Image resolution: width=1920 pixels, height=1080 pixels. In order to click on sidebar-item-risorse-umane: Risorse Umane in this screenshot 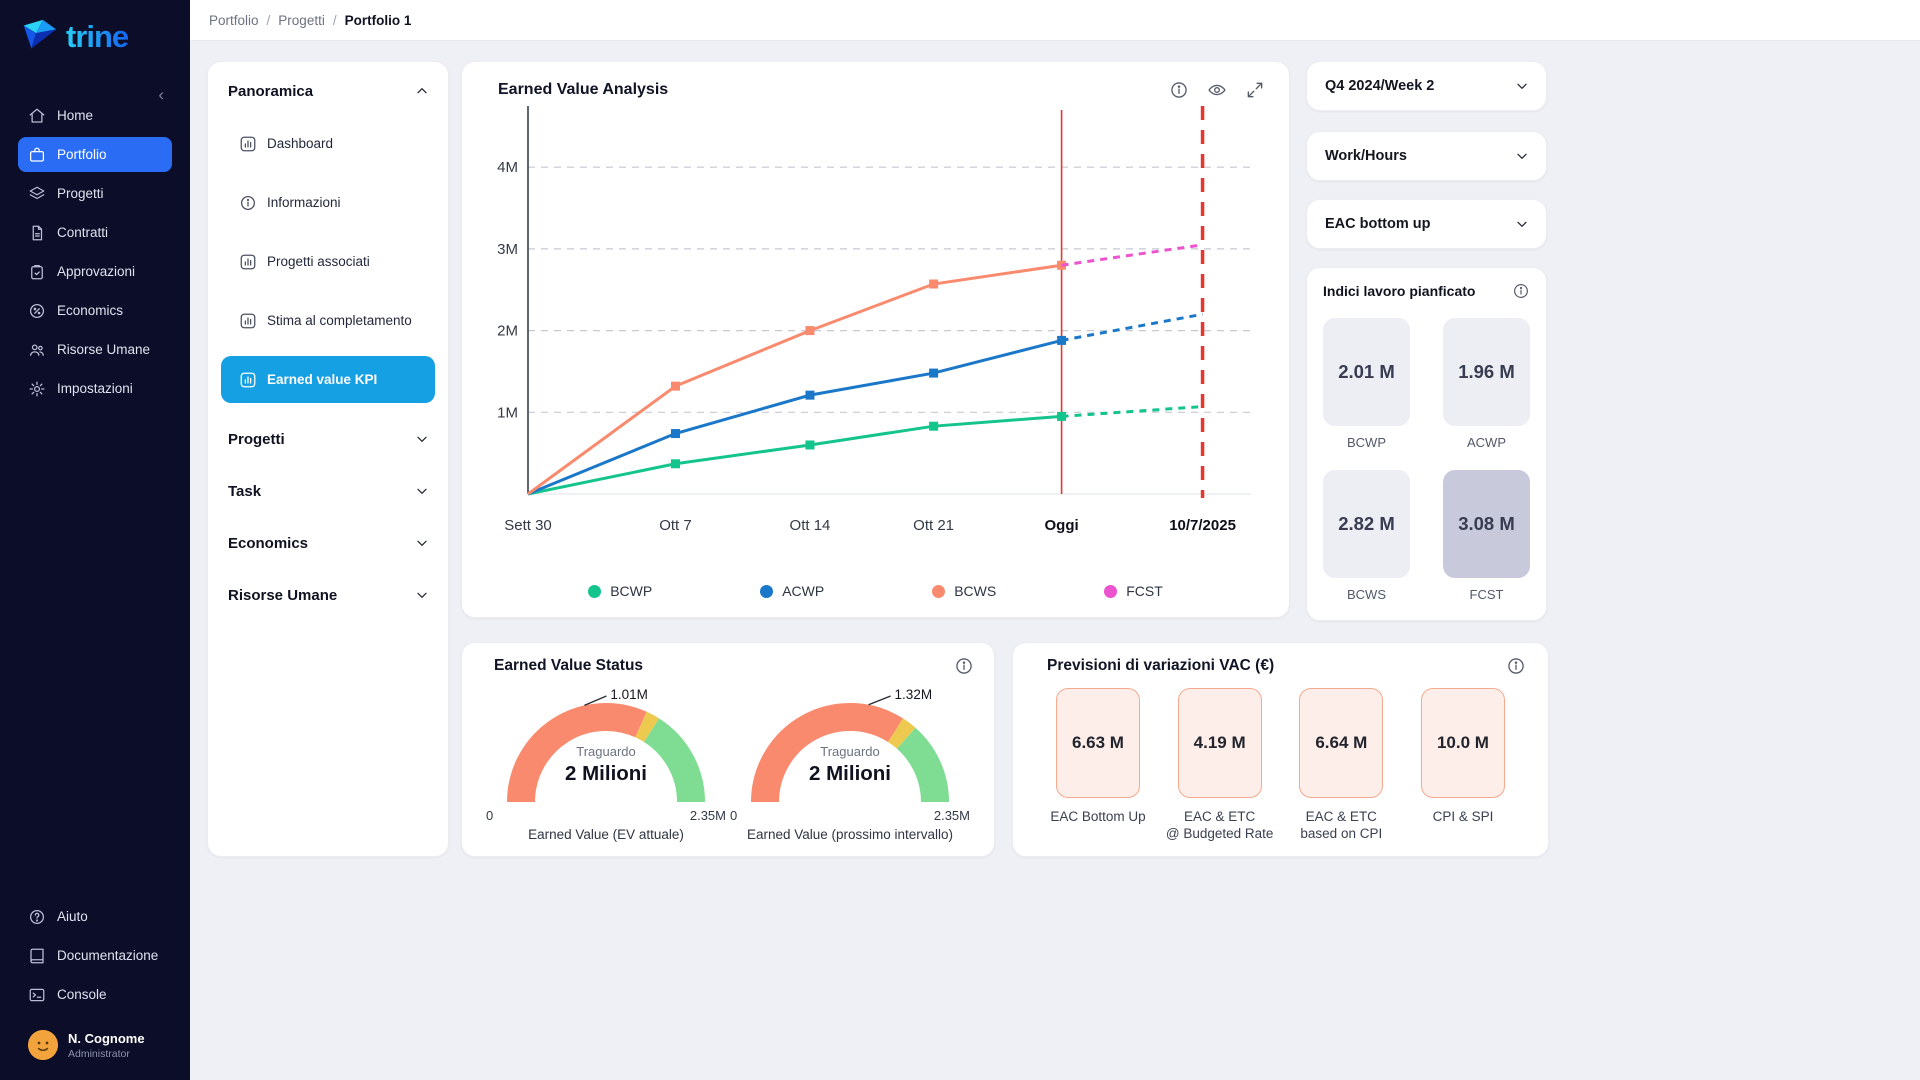, I will do `click(95, 349)`.